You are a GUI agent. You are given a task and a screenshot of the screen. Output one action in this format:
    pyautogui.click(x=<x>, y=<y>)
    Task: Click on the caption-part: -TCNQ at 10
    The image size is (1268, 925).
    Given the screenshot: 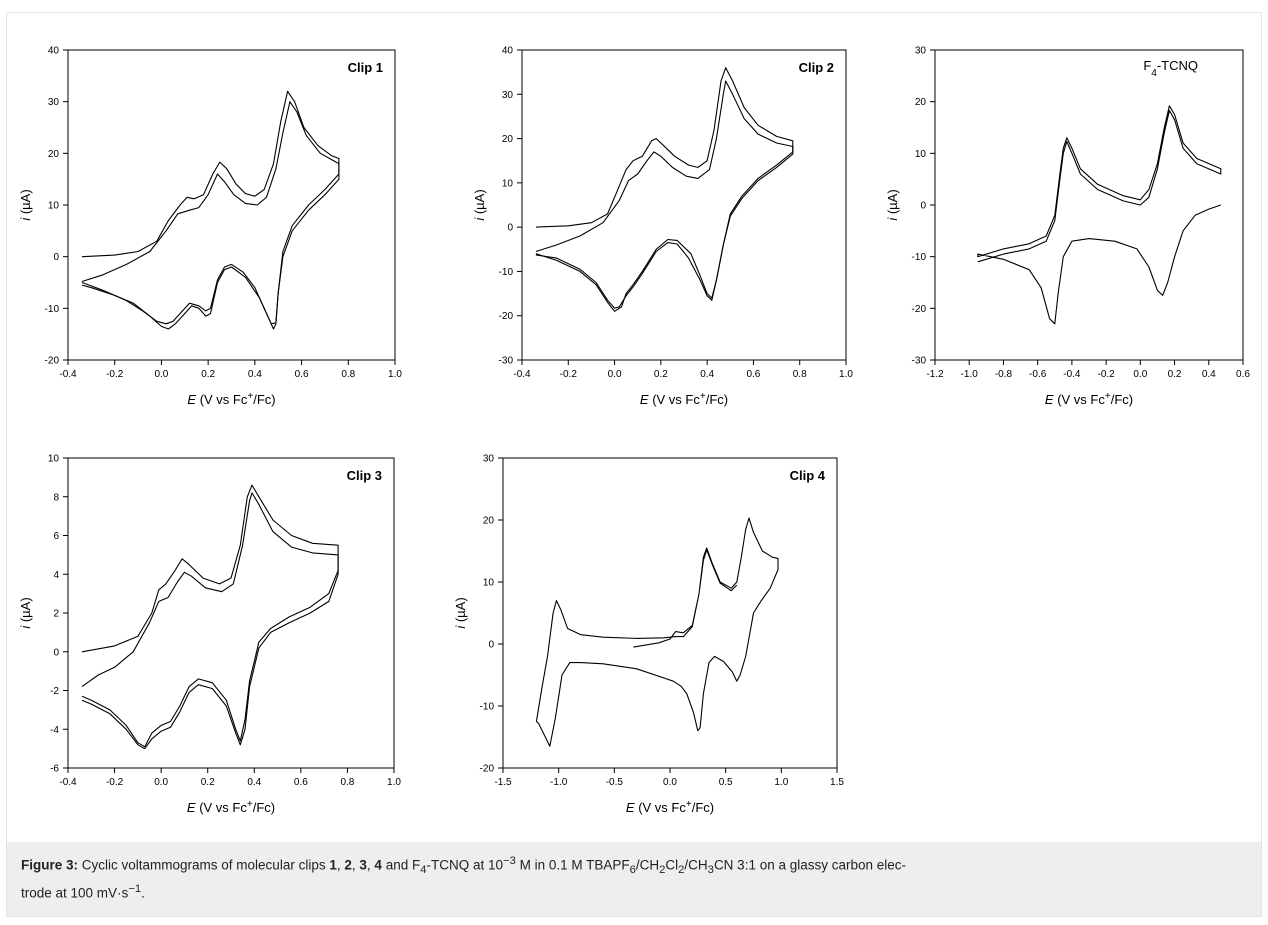 What is the action you would take?
    pyautogui.click(x=465, y=865)
    